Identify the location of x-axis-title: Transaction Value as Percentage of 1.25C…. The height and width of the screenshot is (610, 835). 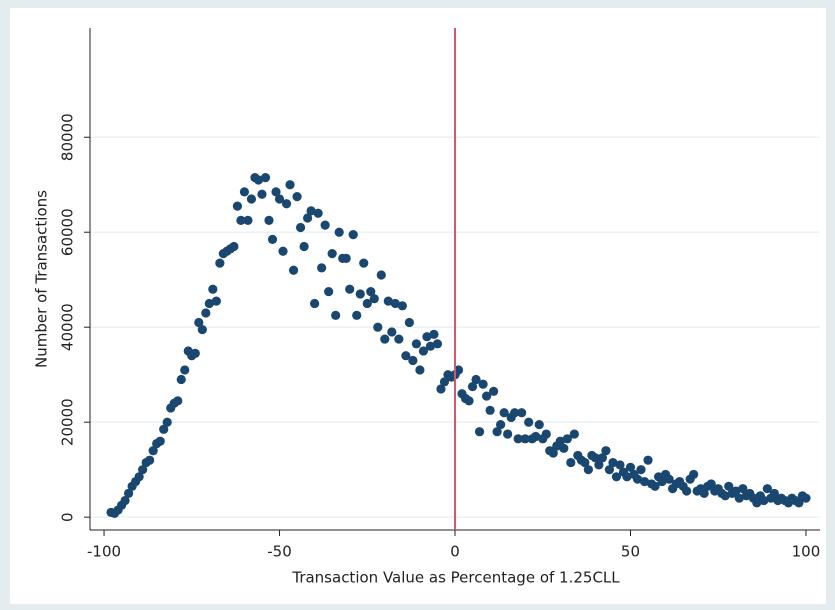
(455, 578).